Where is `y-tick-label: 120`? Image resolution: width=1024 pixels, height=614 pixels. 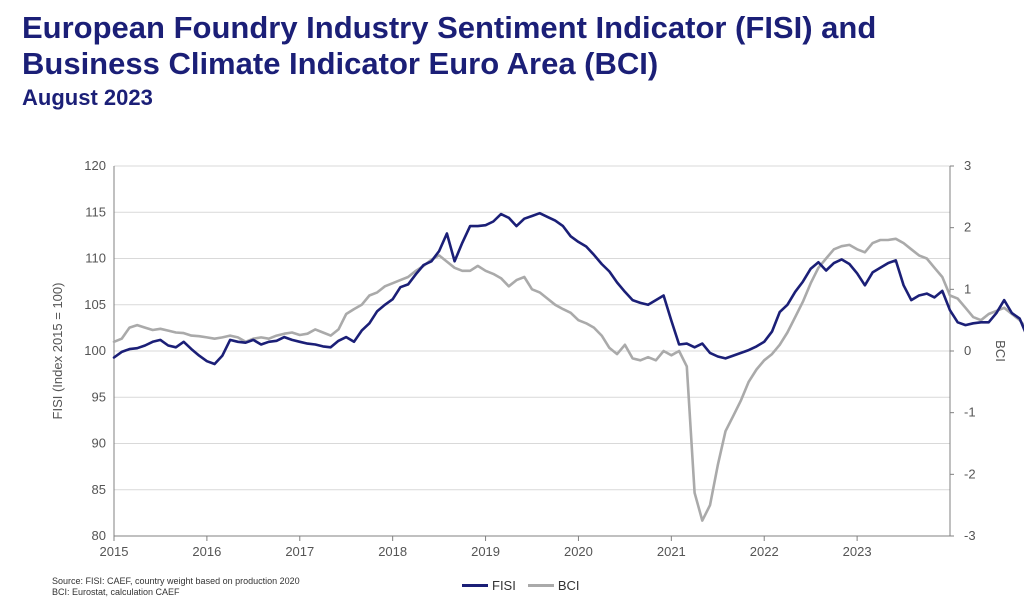 y-tick-label: 120 is located at coordinates (95, 165).